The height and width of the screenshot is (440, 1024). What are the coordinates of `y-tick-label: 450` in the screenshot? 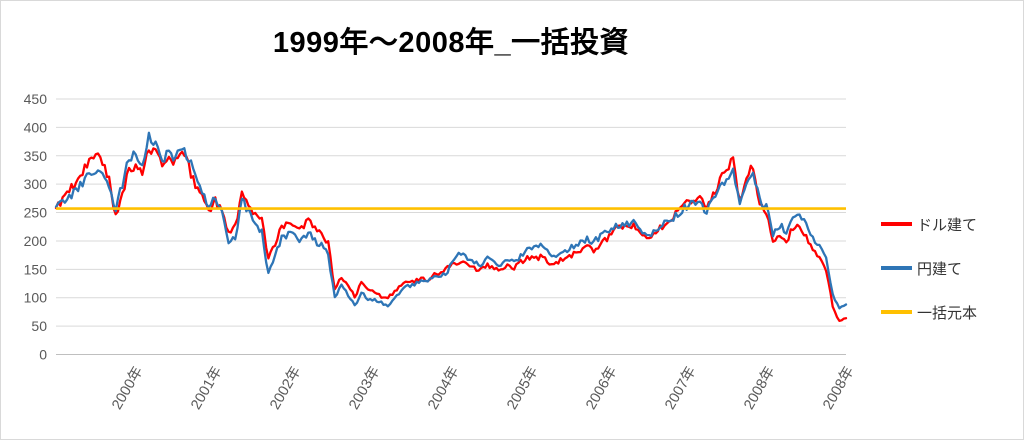 It's located at (36, 99).